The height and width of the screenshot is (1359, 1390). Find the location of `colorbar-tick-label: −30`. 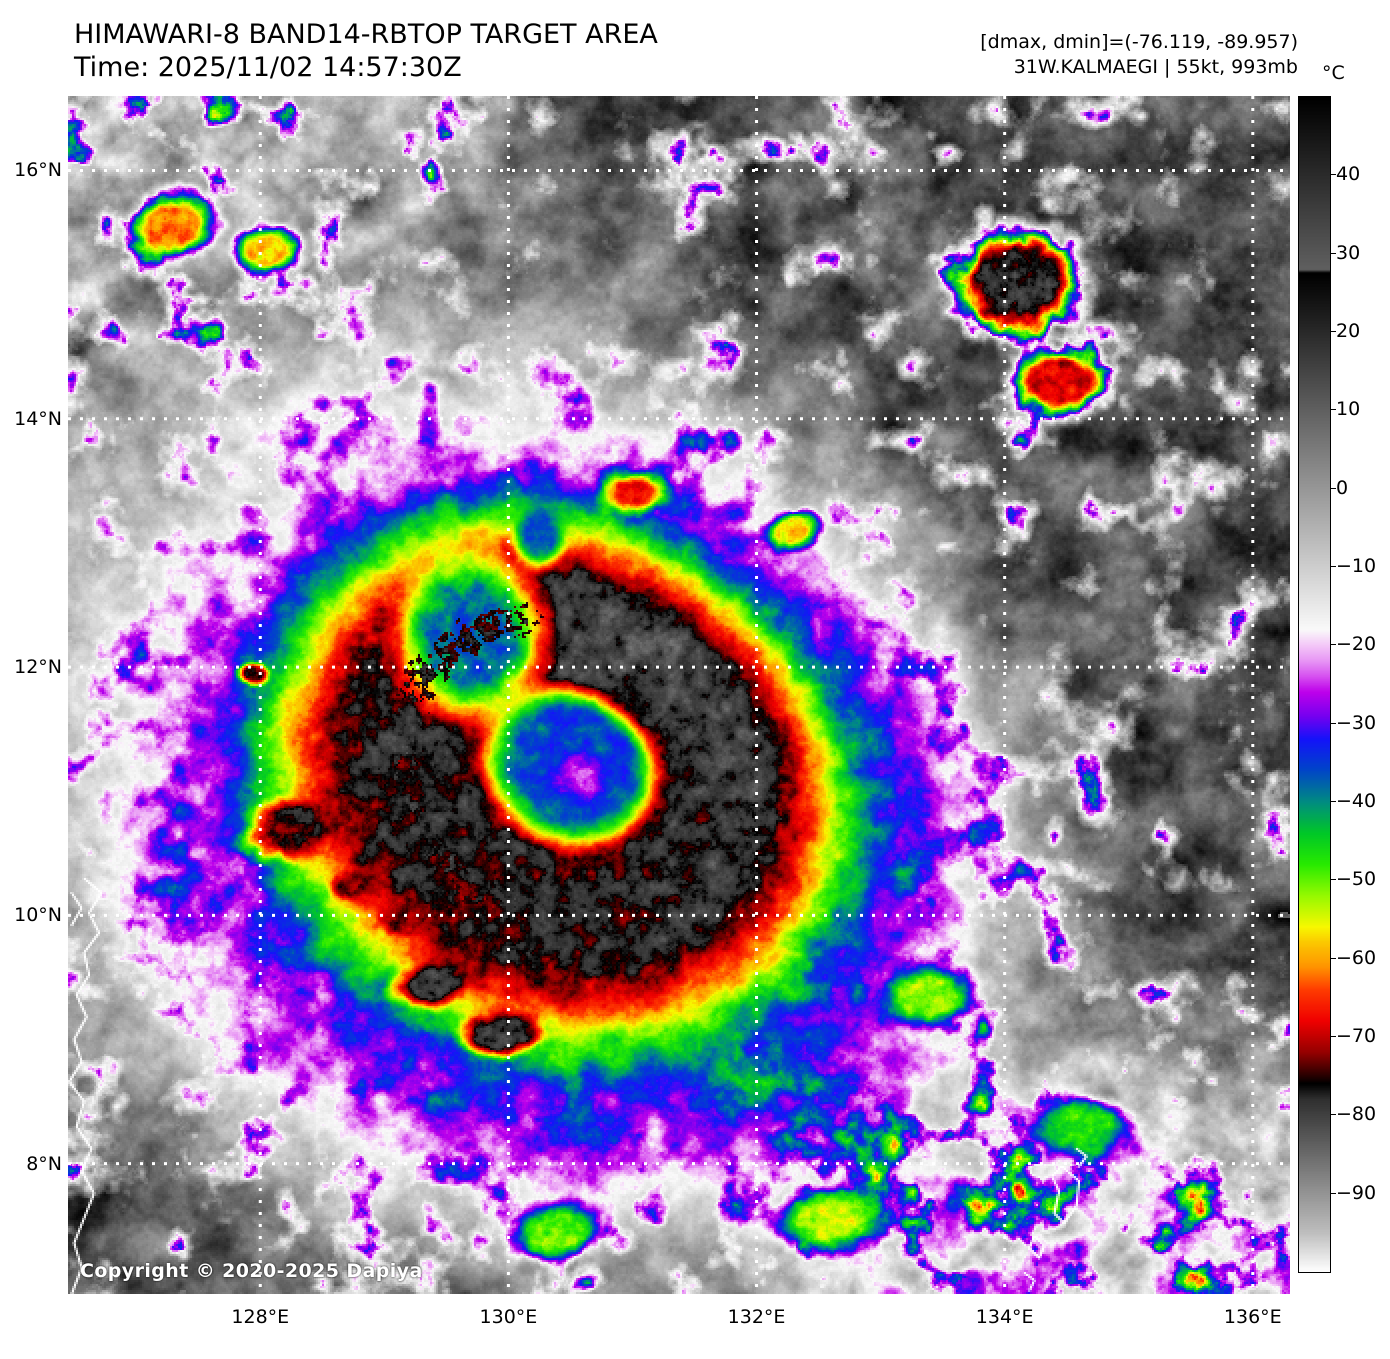

colorbar-tick-label: −30 is located at coordinates (1356, 722).